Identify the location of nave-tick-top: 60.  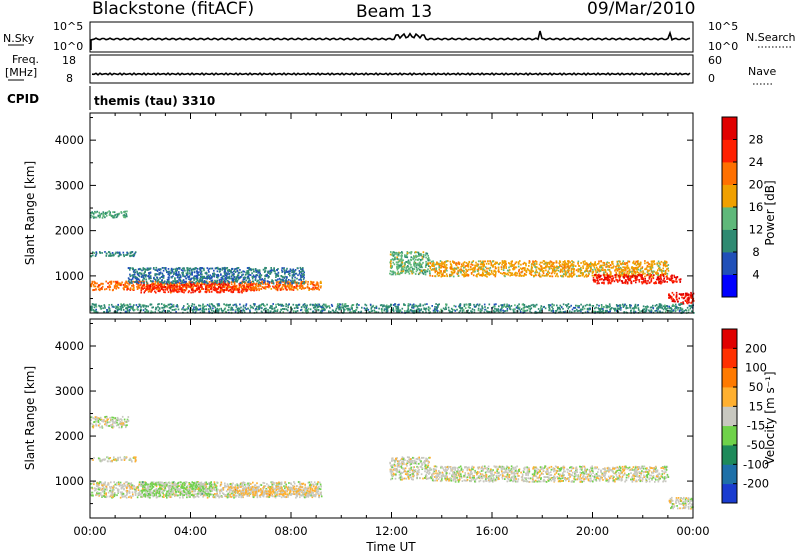
(715, 60).